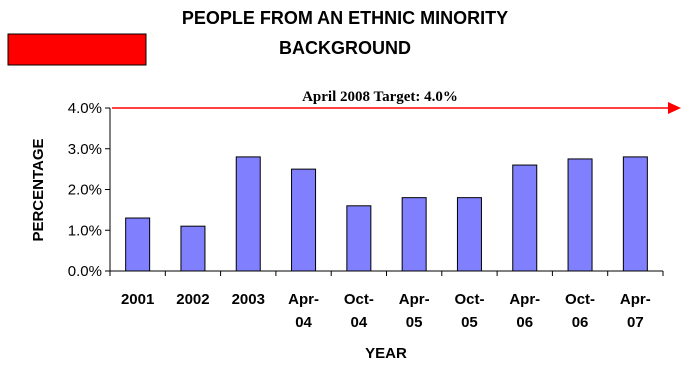 Image resolution: width=684 pixels, height=365 pixels. What do you see at coordinates (38, 189) in the screenshot?
I see `y-axis-label: PERCENTAGE` at bounding box center [38, 189].